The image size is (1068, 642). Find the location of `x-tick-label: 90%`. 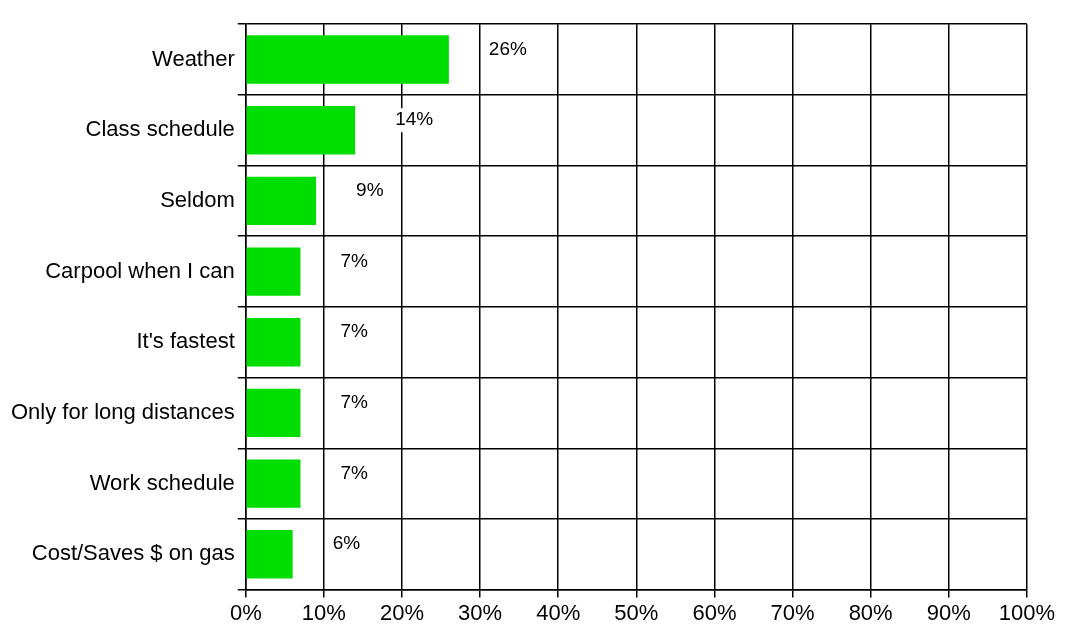

x-tick-label: 90% is located at coordinates (948, 612).